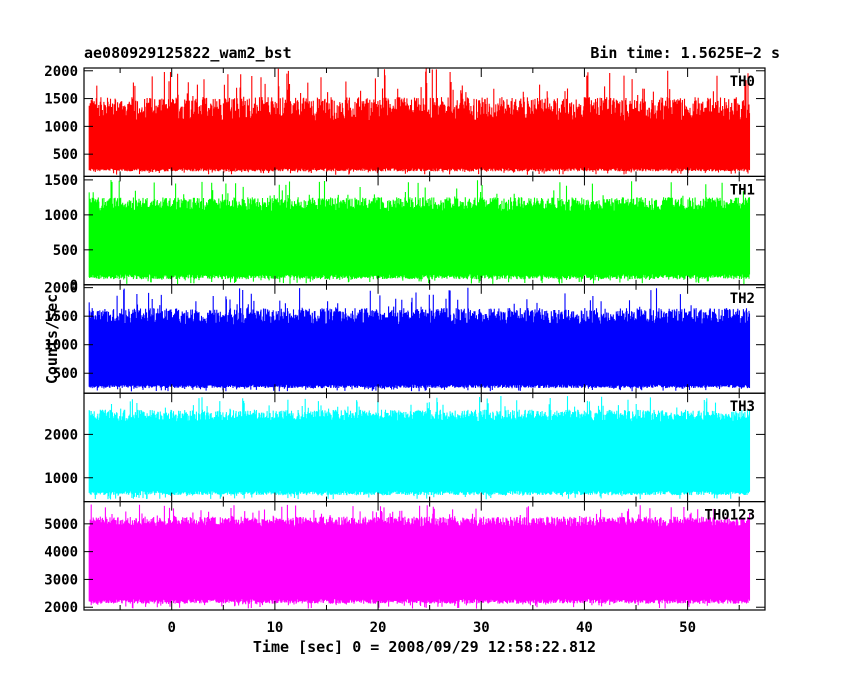 Image resolution: width=850 pixels, height=680 pixels. What do you see at coordinates (65, 251) in the screenshot?
I see `y-tick-label-th1: 500` at bounding box center [65, 251].